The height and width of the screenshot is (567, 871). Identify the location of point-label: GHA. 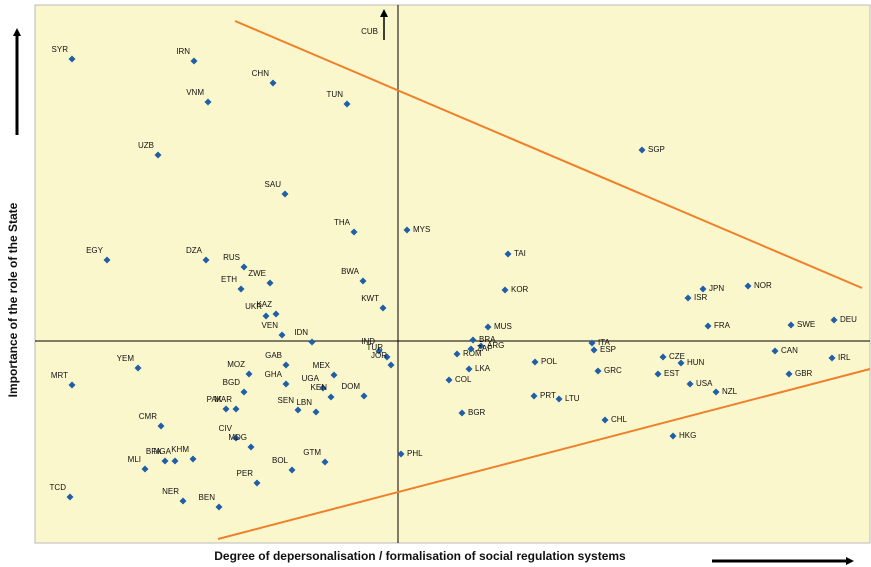
(274, 374).